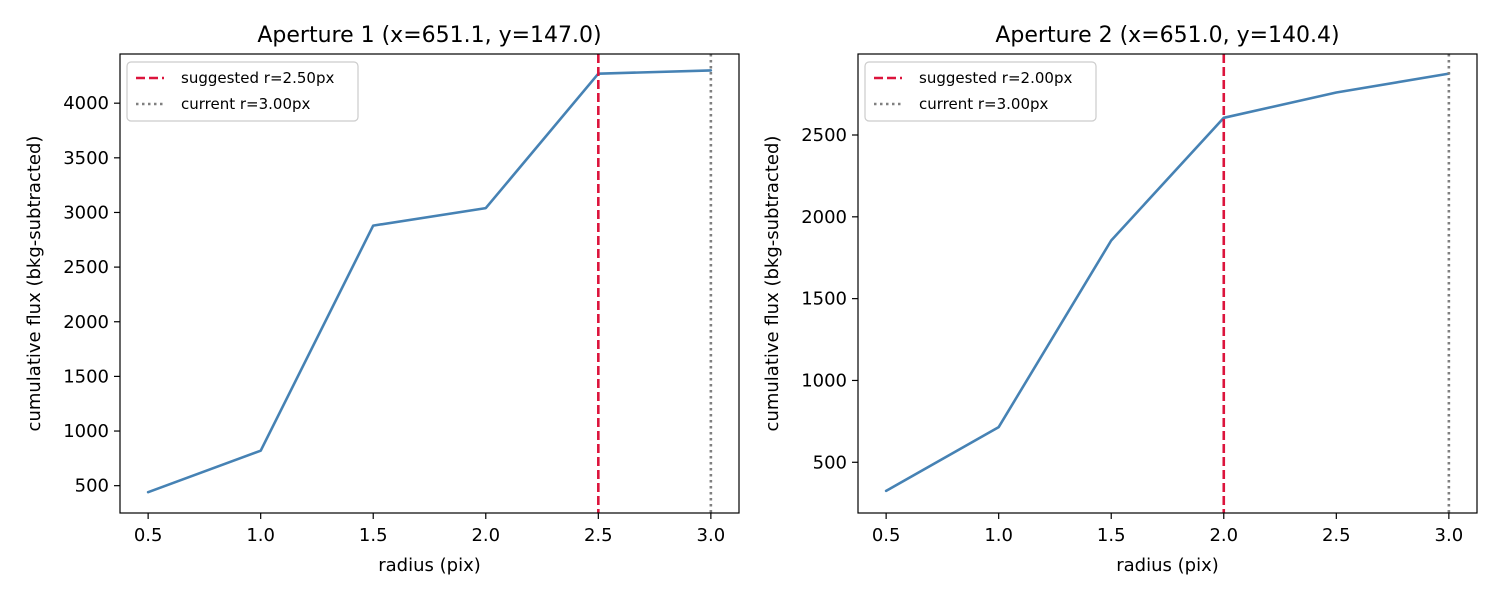 The image size is (1500, 600). I want to click on chart-title: Aperture 2 (x=651.0, y=140.4), so click(1167, 35).